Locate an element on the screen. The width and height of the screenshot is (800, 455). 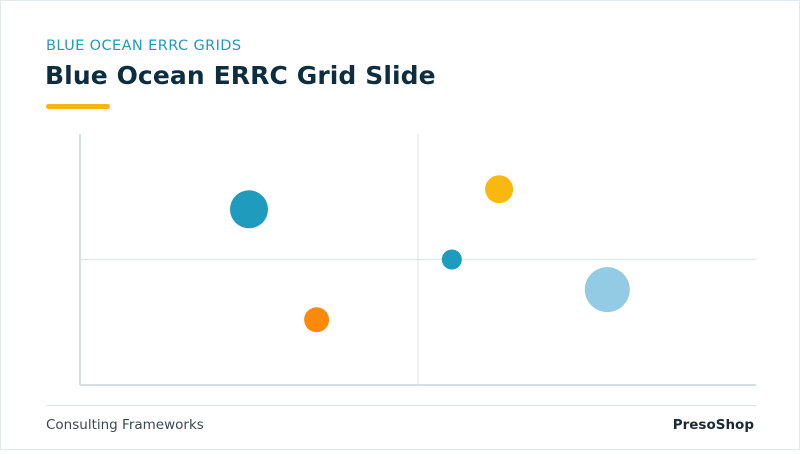
footer-divider is located at coordinates (401, 405).